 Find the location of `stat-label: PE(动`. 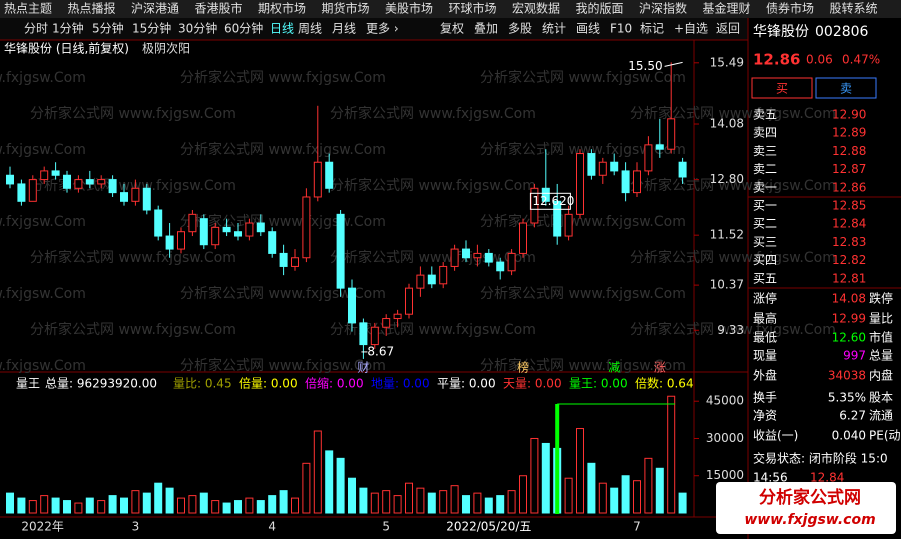

stat-label: PE(动 is located at coordinates (885, 436).